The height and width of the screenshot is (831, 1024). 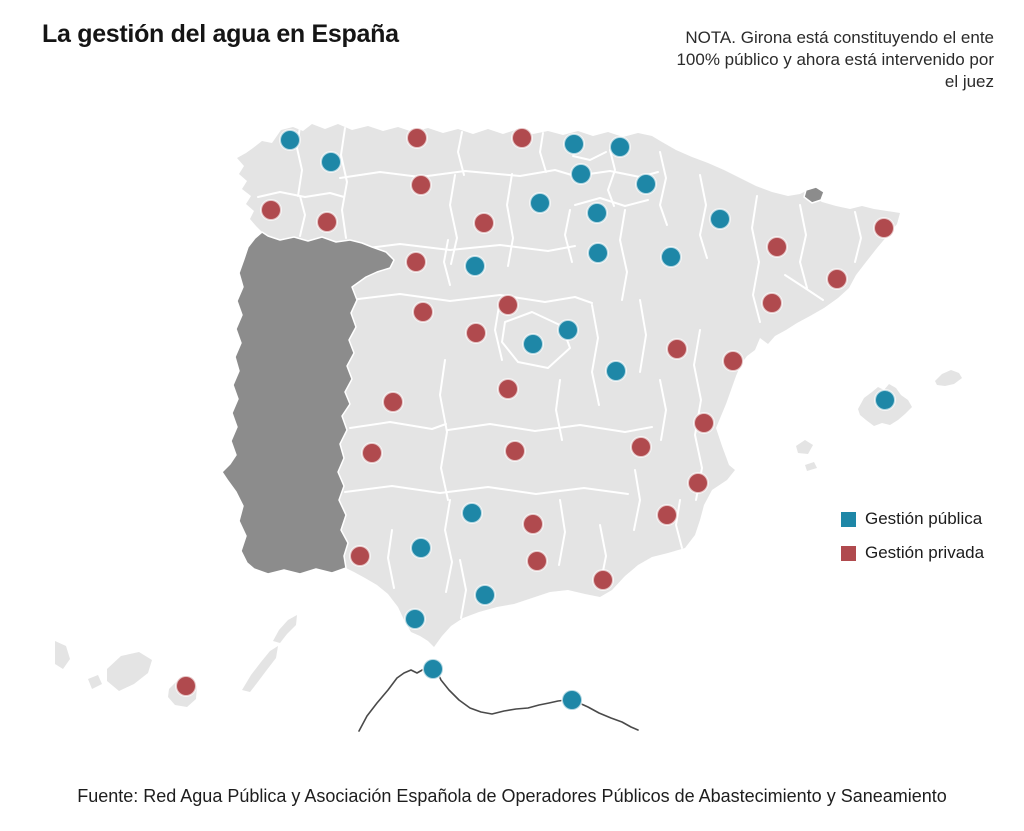 What do you see at coordinates (839, 37) in the screenshot?
I see `note-line-1: NOTA. Girona está constituyendo el ente` at bounding box center [839, 37].